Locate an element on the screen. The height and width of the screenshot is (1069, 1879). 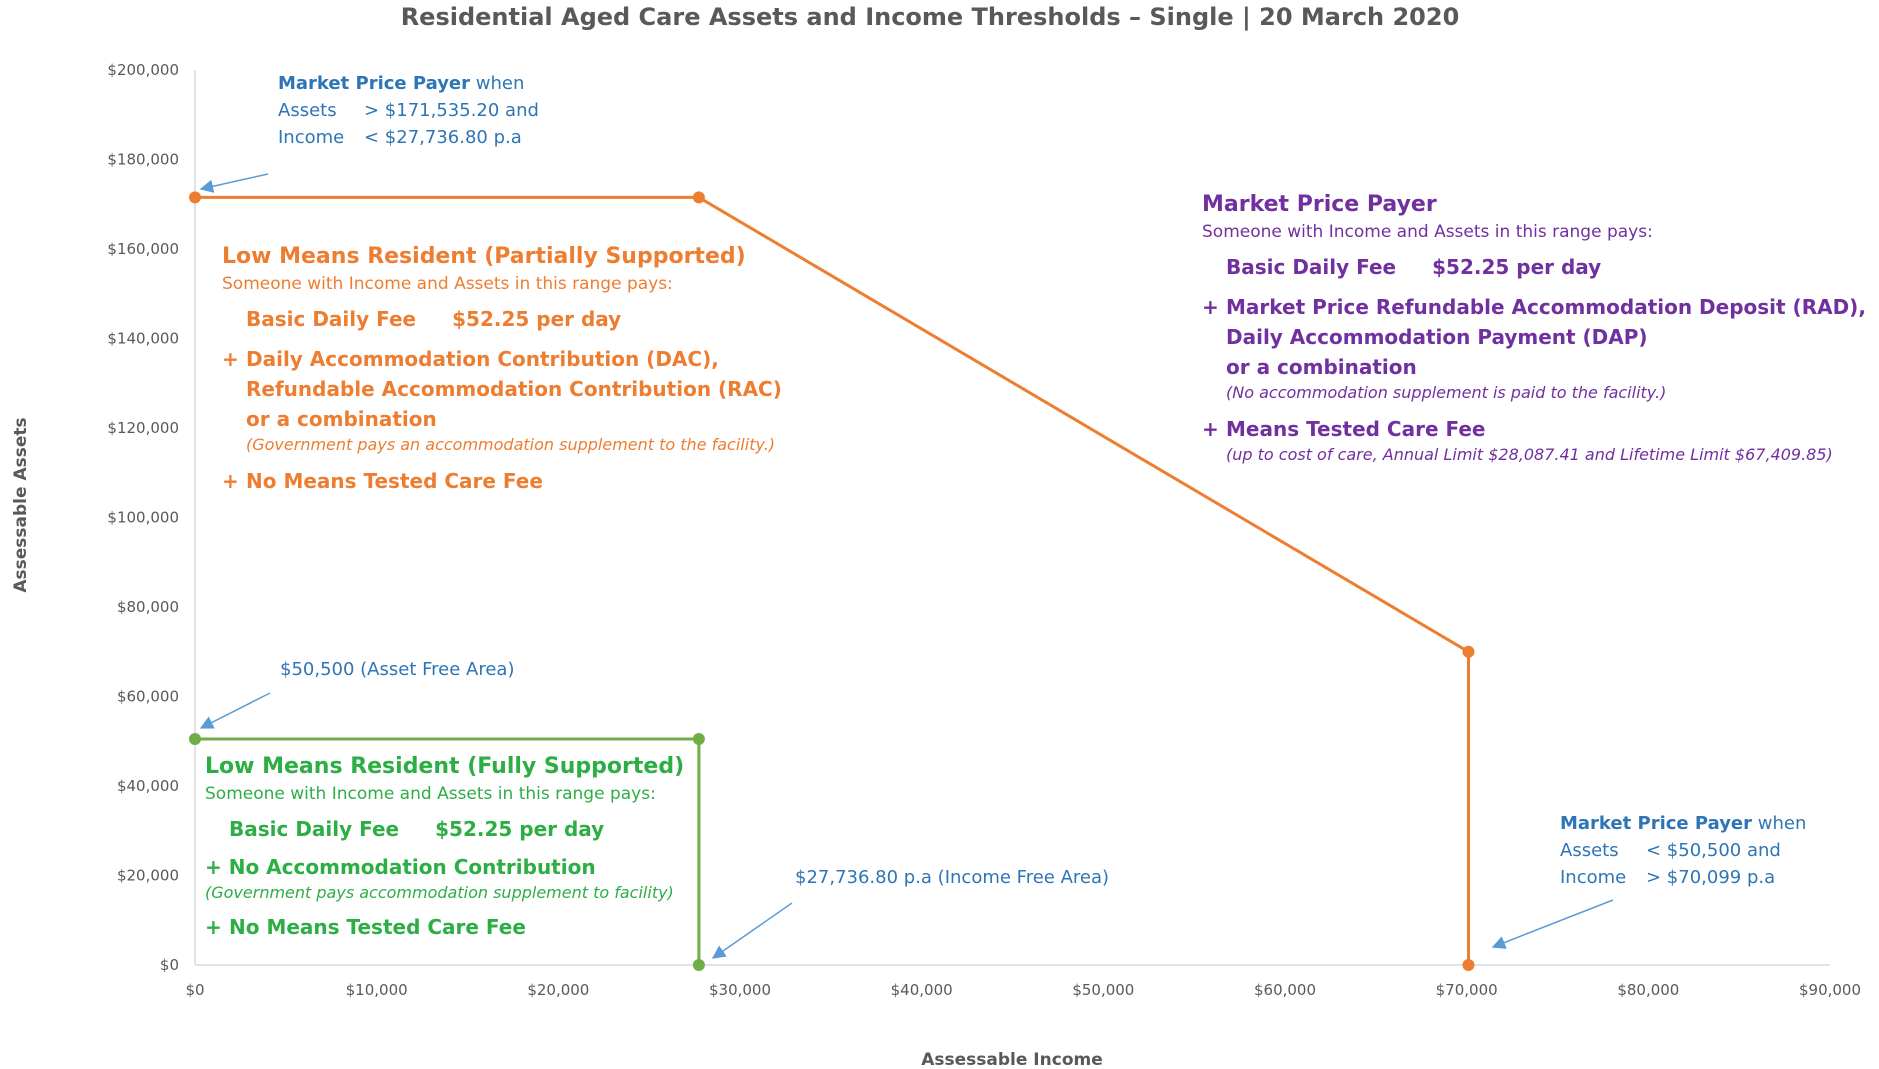
y-axis-title: Assessable Assets is located at coordinates (21, 504).